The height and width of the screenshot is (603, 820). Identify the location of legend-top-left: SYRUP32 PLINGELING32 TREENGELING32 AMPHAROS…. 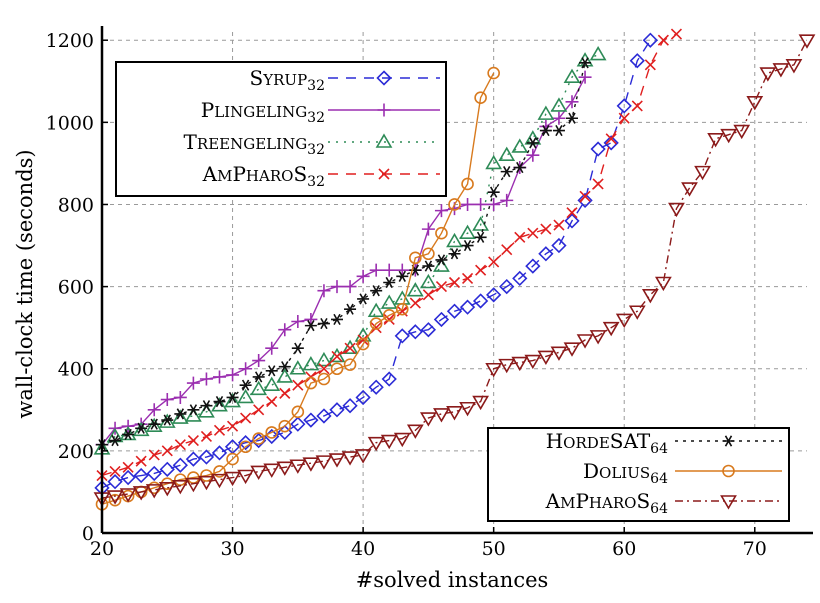
(281, 129).